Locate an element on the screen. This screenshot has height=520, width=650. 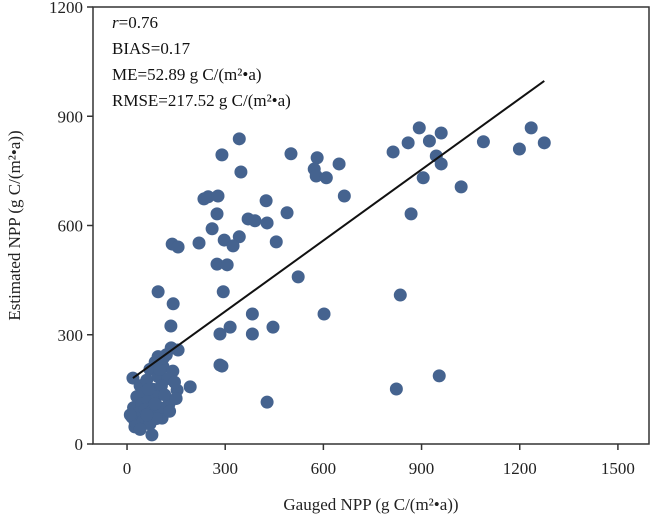
x-tick-label: 0 is located at coordinates (127, 468).